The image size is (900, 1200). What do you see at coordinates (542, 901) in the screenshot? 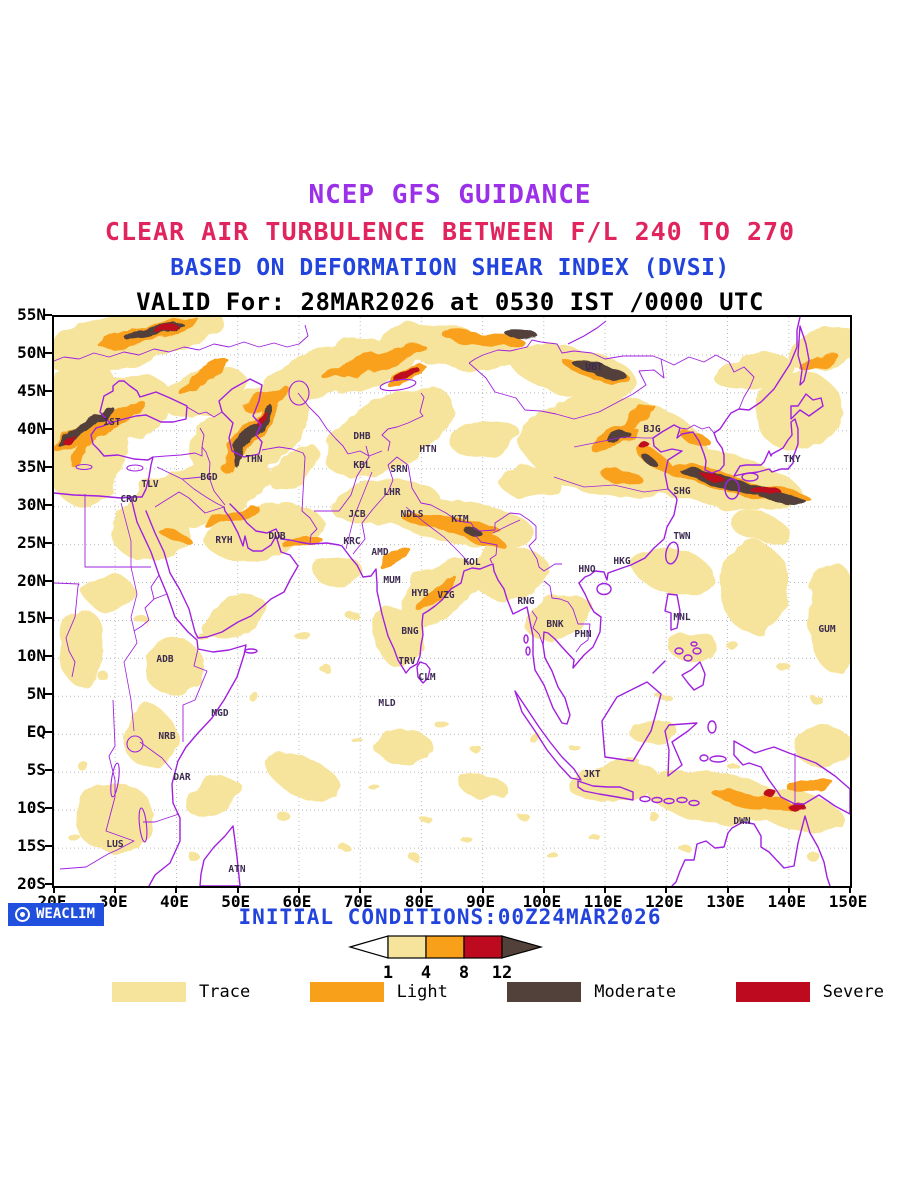
I see `lon-label-100E: 100E` at bounding box center [542, 901].